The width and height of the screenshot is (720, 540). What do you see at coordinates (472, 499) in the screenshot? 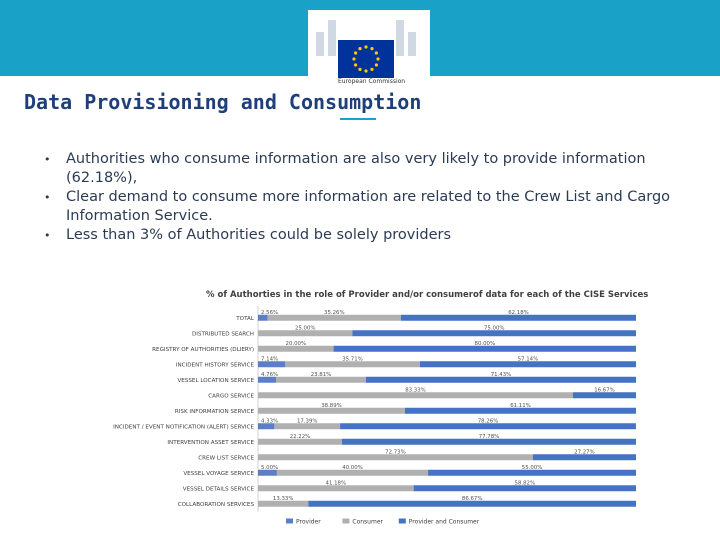
I see `data-label: 86.67%` at bounding box center [472, 499].